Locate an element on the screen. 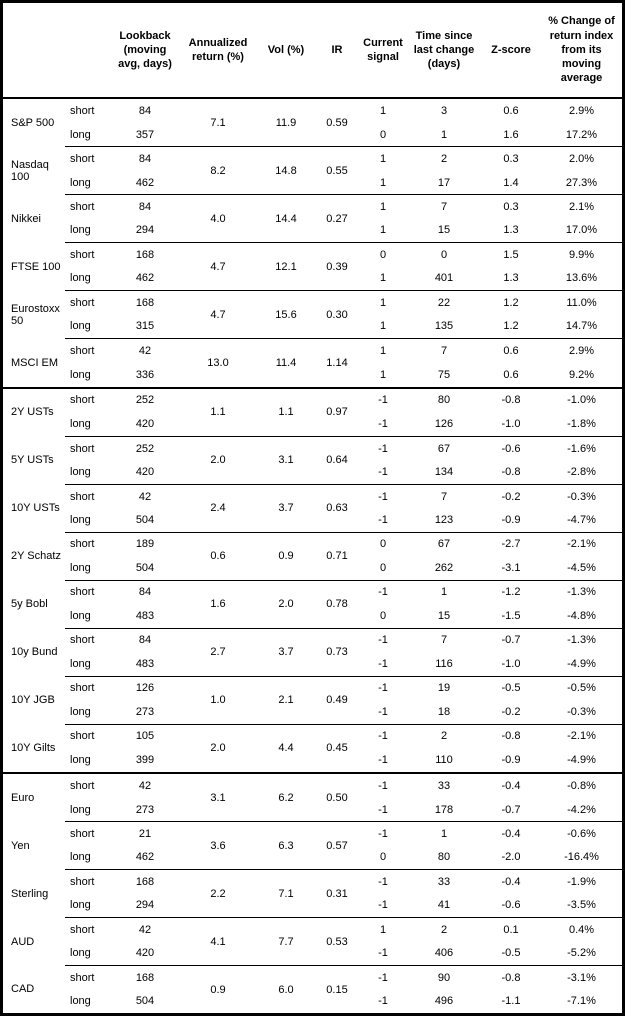 Image resolution: width=625 pixels, height=1016 pixels. cell-pct-change: -16.4% is located at coordinates (581, 858).